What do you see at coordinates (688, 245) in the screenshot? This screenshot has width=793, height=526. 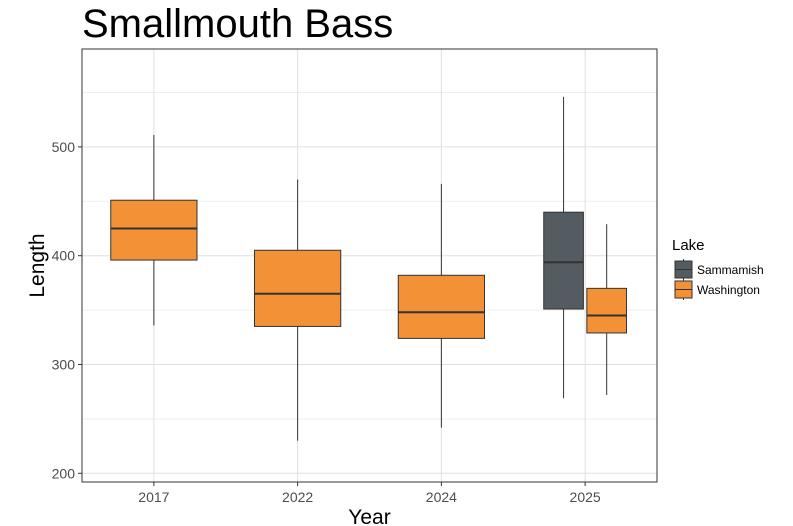 I see `legend-title: Lake` at bounding box center [688, 245].